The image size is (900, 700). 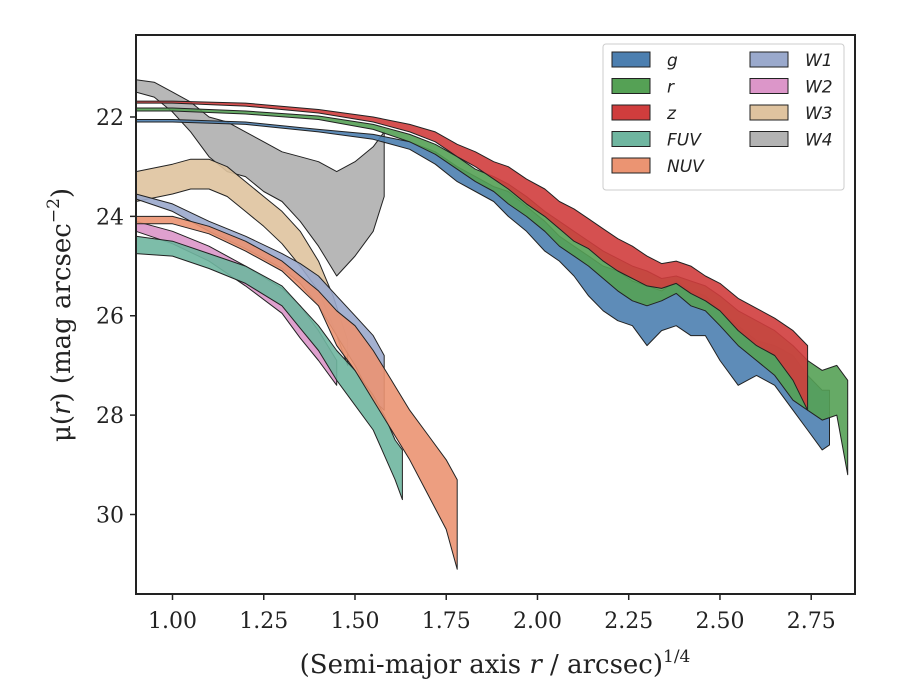 I want to click on y-tick-label: 24, so click(x=110, y=217).